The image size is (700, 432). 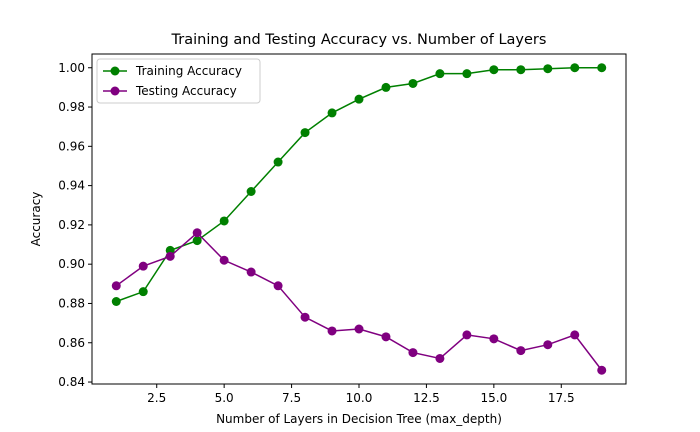 What do you see at coordinates (156, 398) in the screenshot?
I see `x-tick-label: 2.5` at bounding box center [156, 398].